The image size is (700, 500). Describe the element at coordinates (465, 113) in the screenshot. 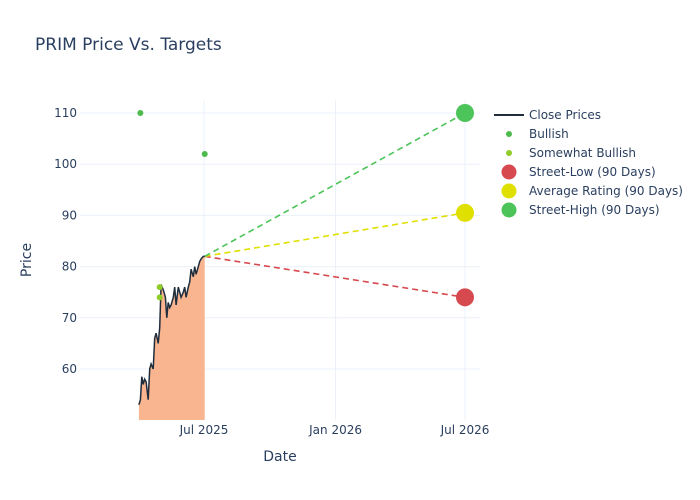

I see `street-high-90-days-point` at that location.